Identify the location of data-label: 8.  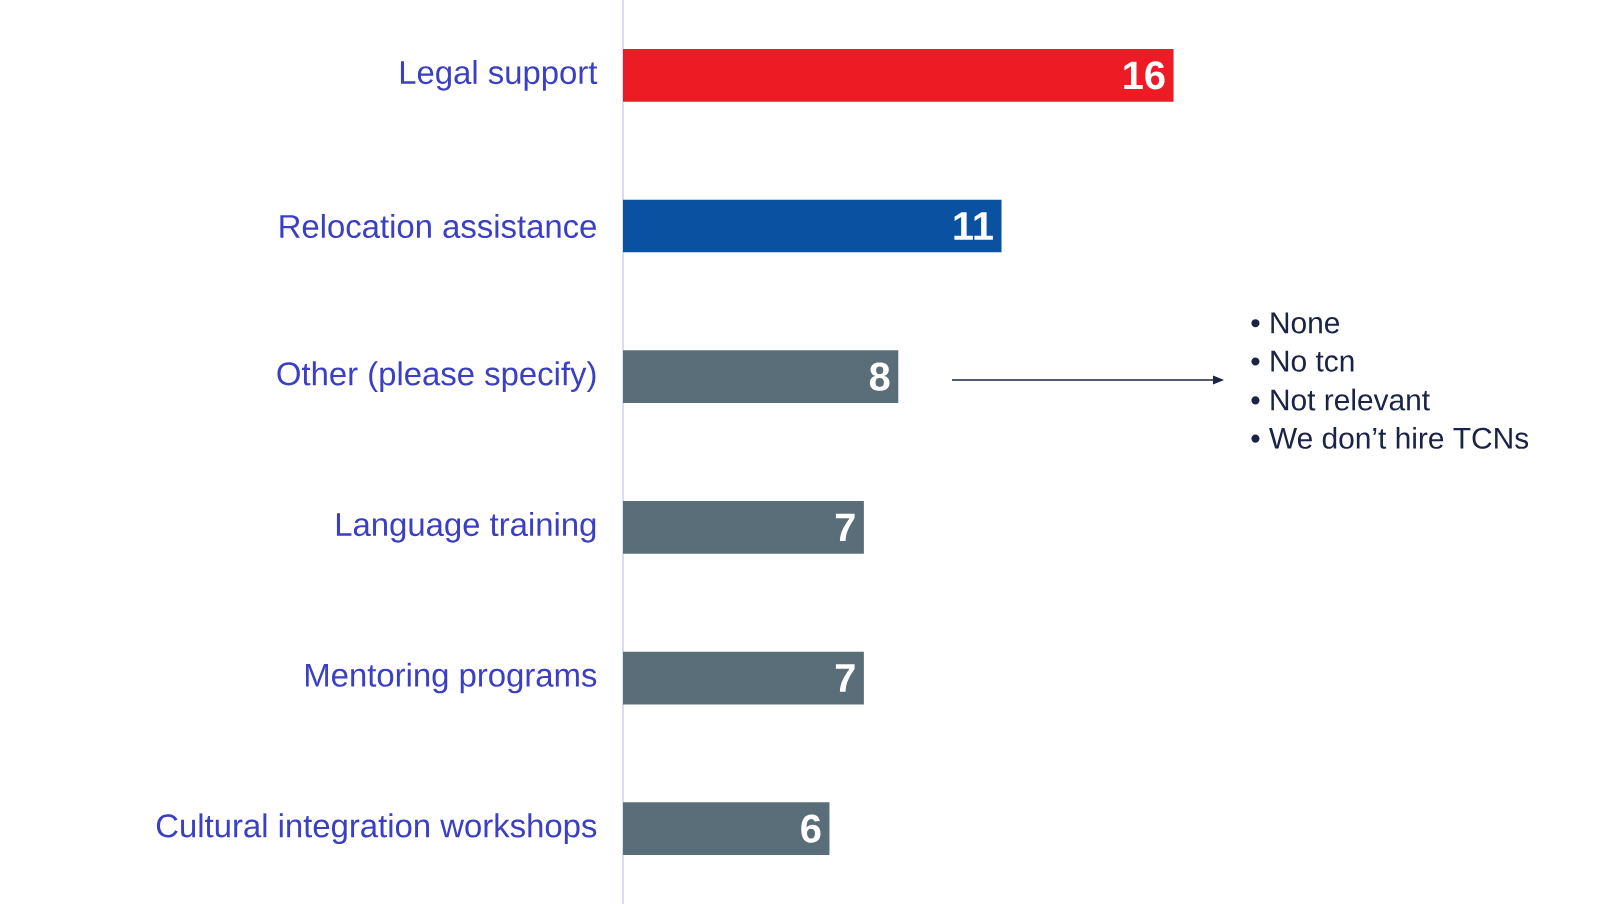
(879, 376).